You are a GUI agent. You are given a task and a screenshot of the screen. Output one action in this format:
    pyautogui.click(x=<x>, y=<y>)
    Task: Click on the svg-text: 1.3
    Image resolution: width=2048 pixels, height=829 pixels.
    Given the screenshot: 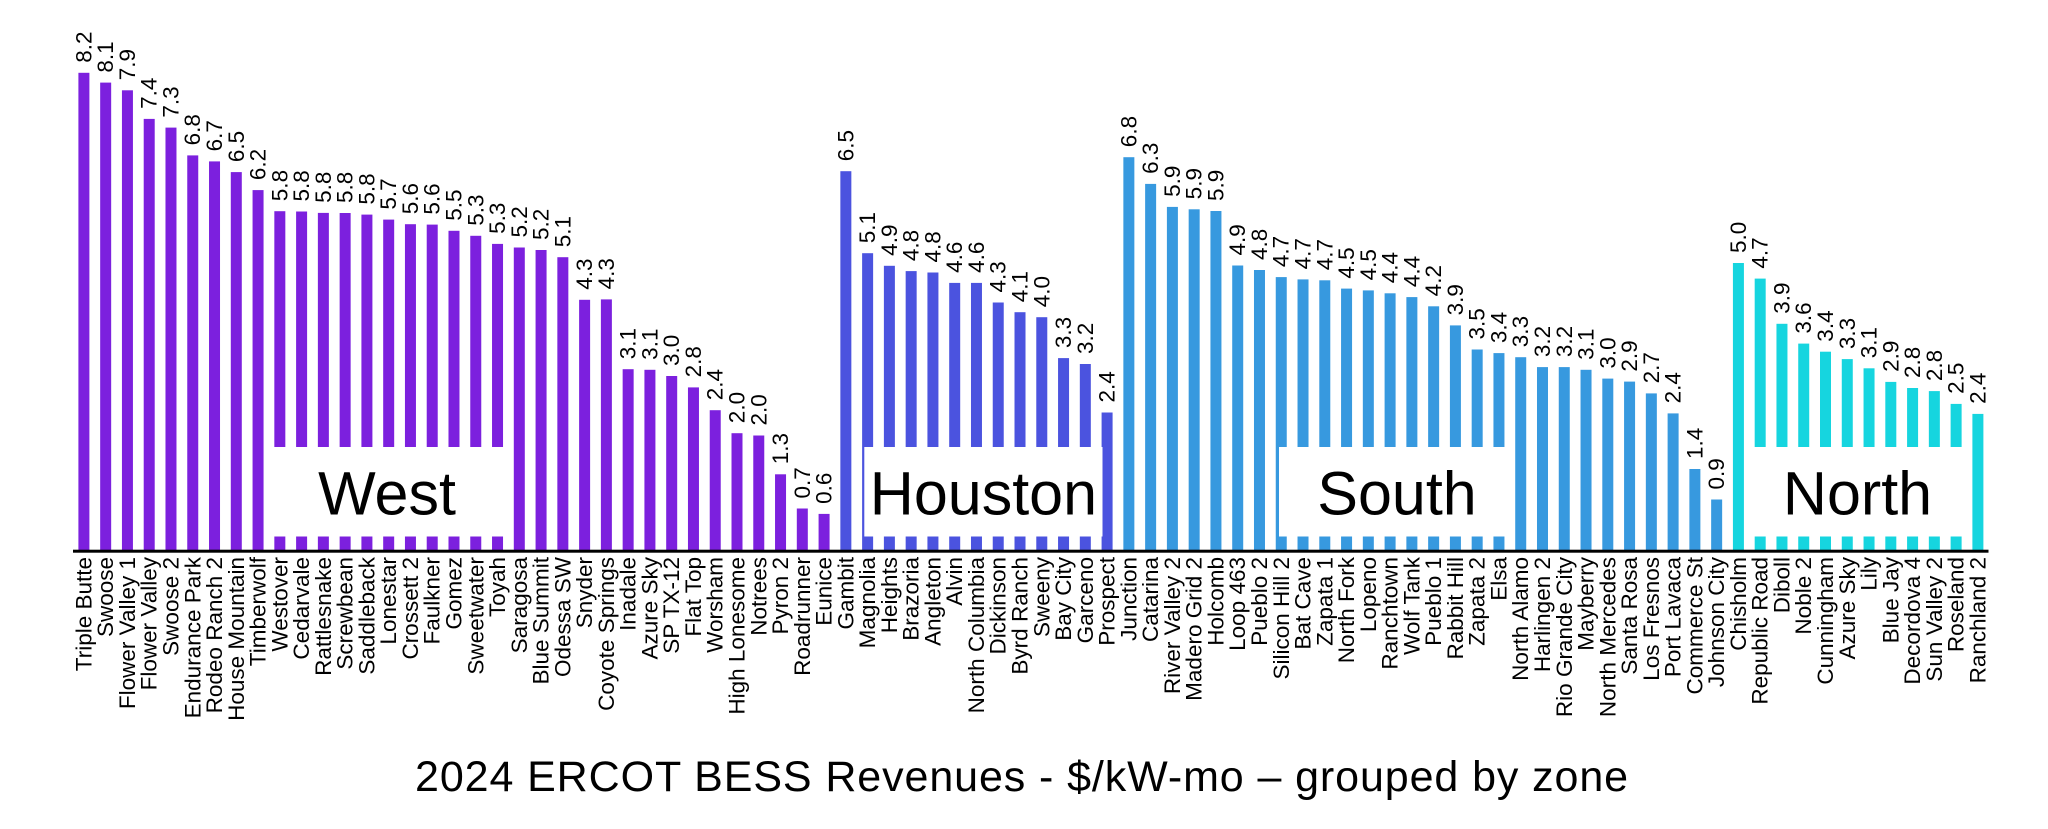 What is the action you would take?
    pyautogui.click(x=780, y=448)
    